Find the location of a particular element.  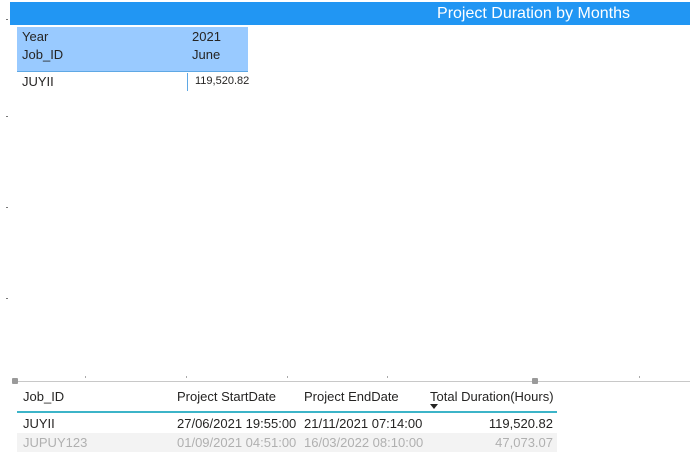

matrix-cell-value: 119,520.82 is located at coordinates (222, 81).